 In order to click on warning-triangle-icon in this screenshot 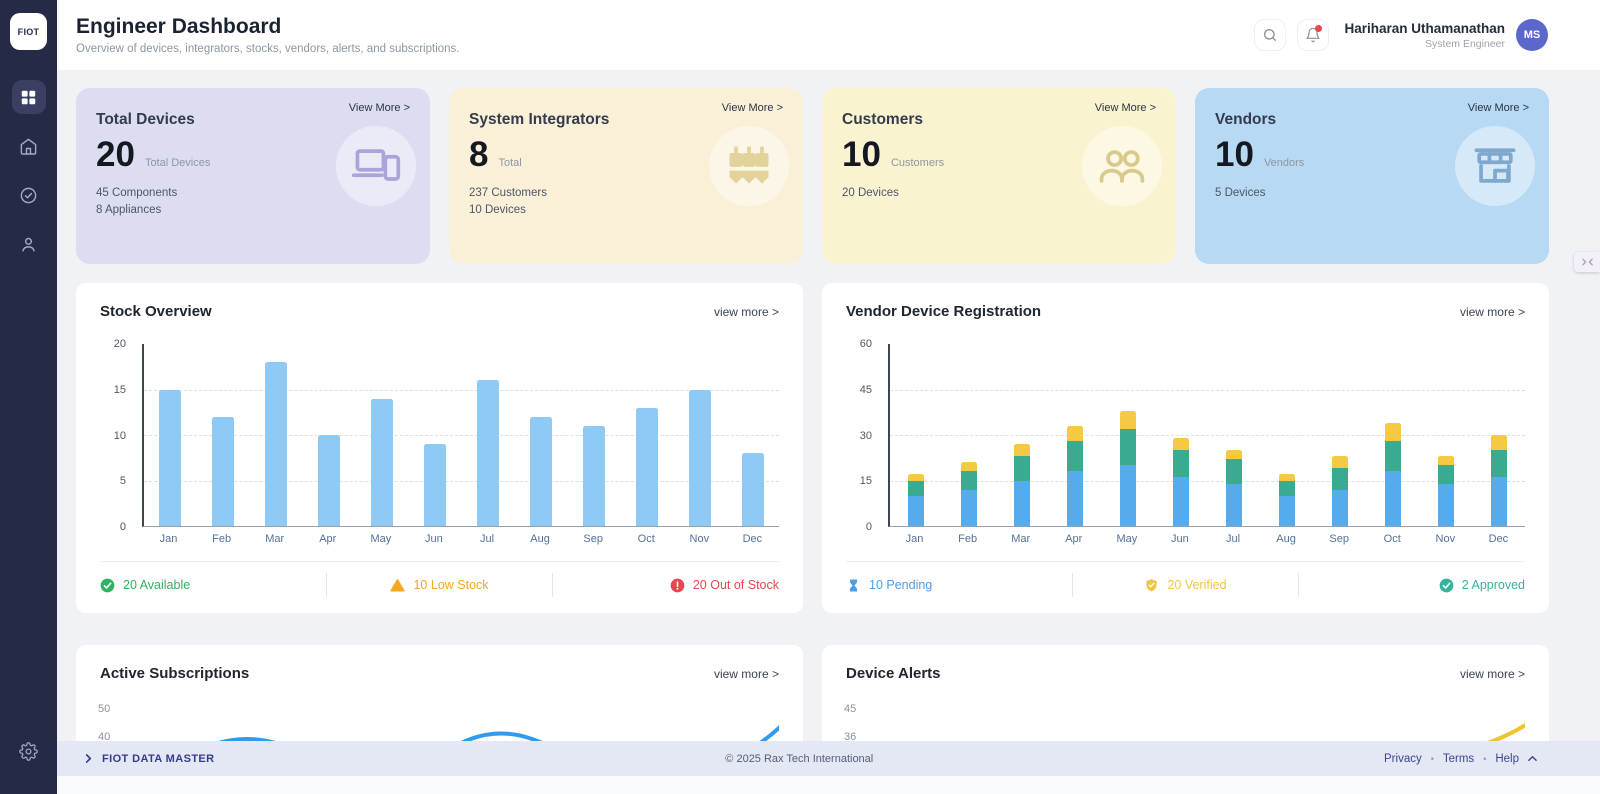, I will do `click(398, 584)`.